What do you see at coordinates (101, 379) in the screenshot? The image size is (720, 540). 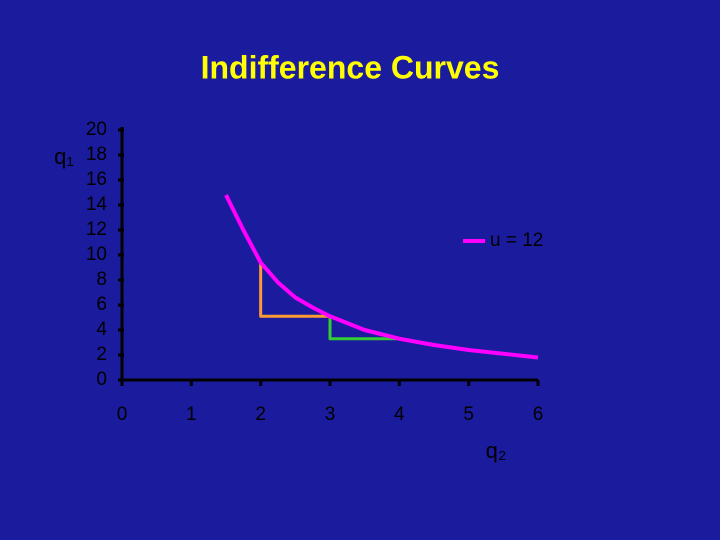 I see `y-tick-label: 0` at bounding box center [101, 379].